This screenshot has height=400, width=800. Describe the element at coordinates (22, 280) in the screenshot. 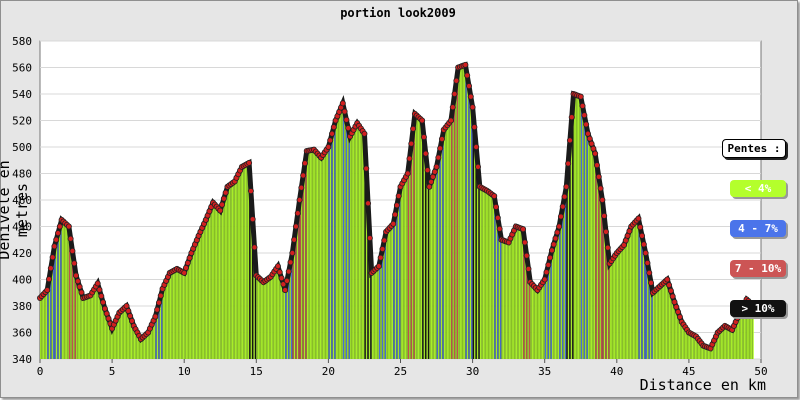

I see `y-tick-label: 400` at that location.